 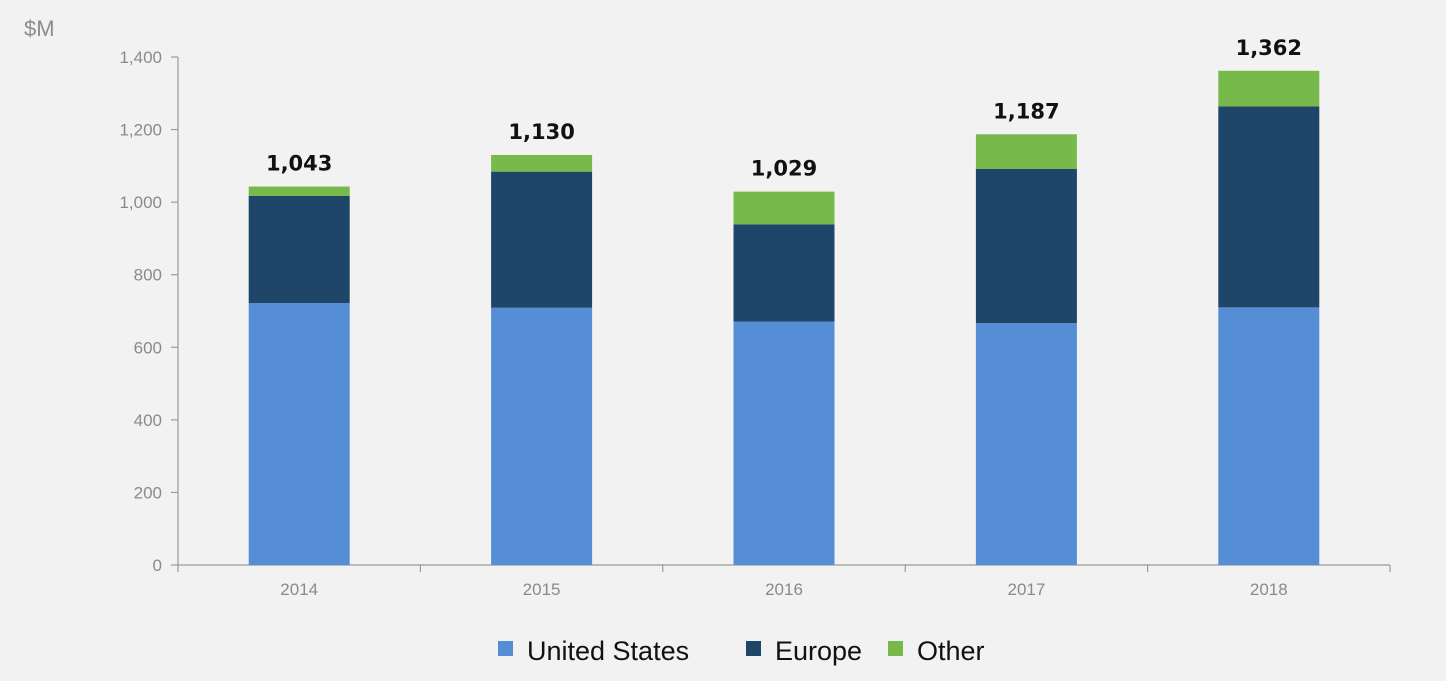 I want to click on y-tick-label: 0, so click(x=157, y=565).